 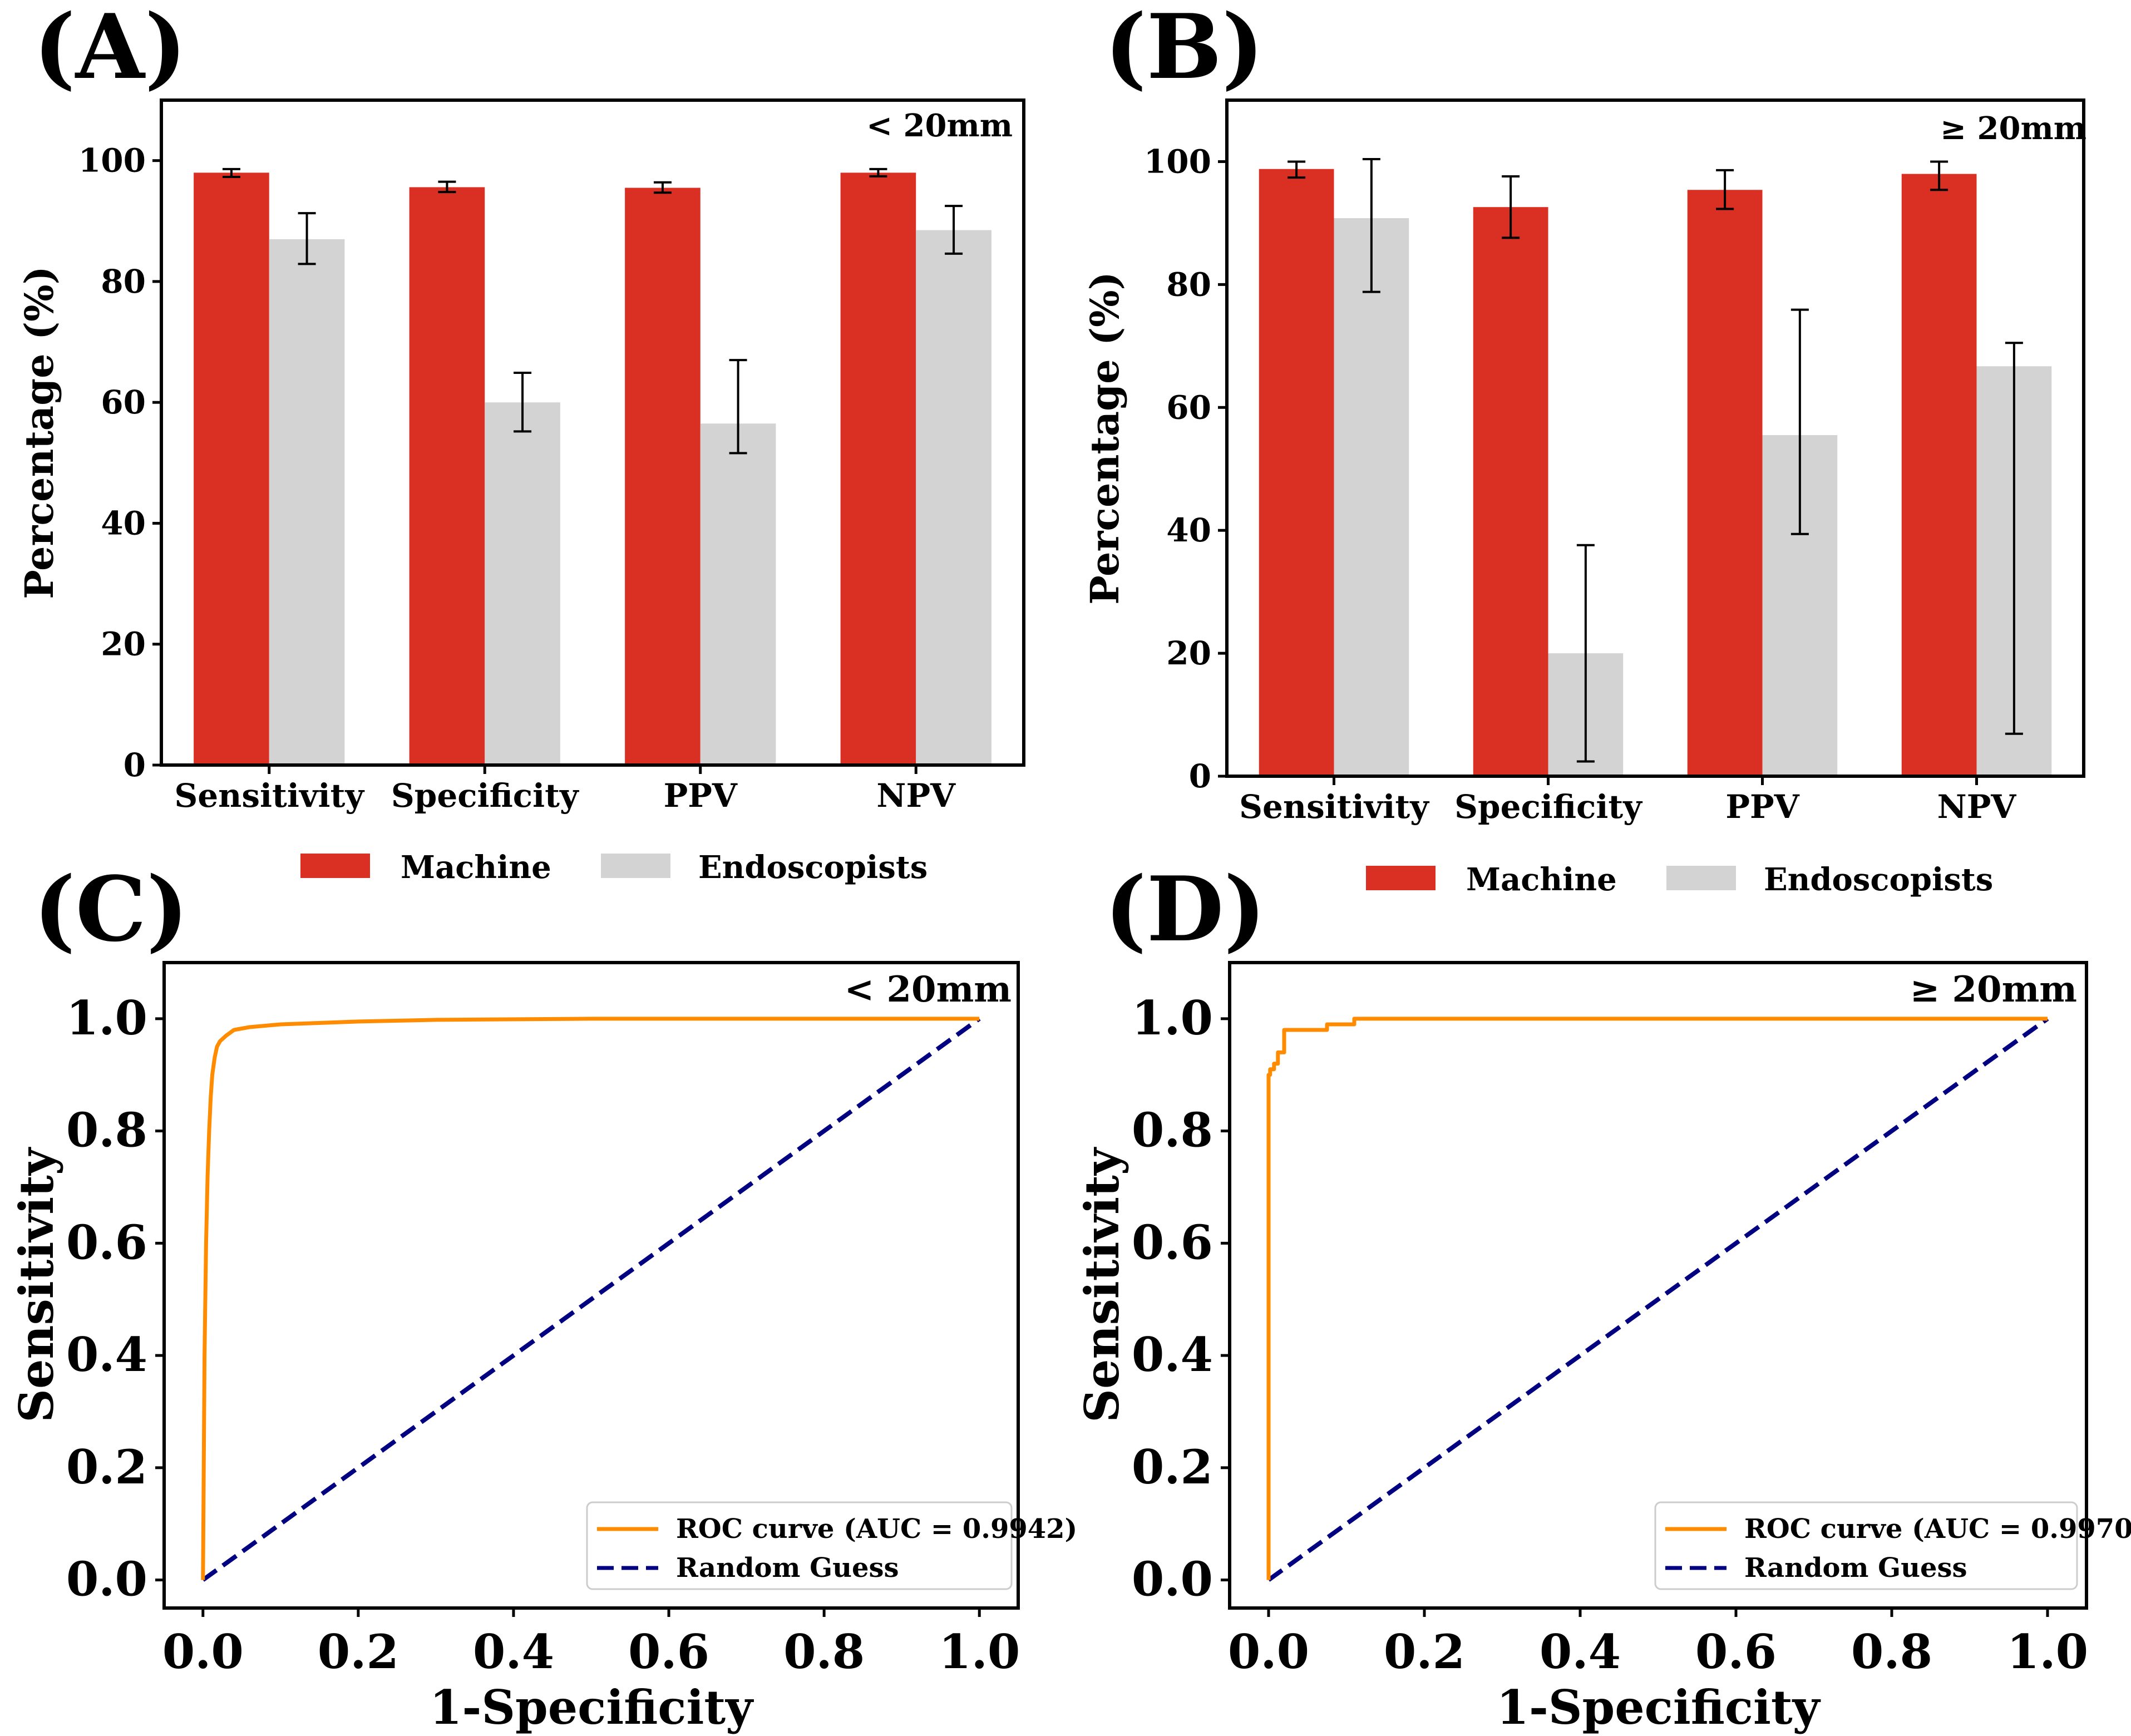 I want to click on x-tick-label: 0.2, so click(x=359, y=1652).